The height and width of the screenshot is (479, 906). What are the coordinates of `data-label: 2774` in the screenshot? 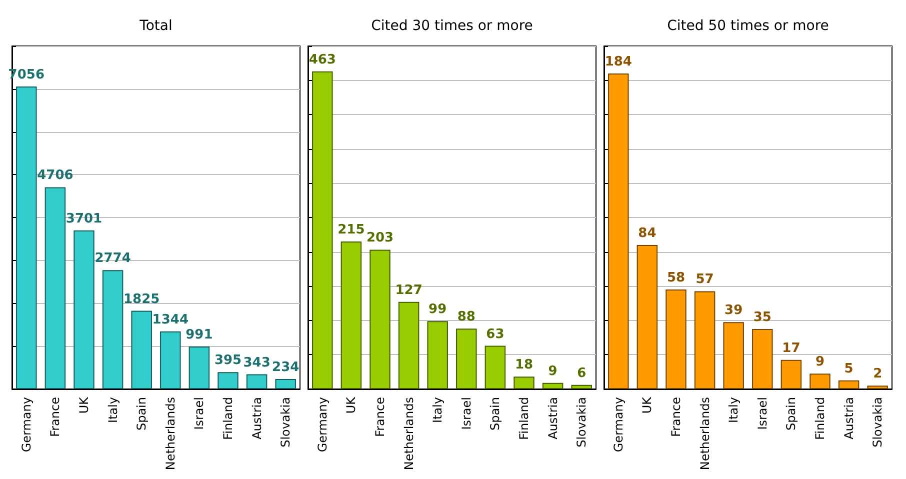 It's located at (112, 258).